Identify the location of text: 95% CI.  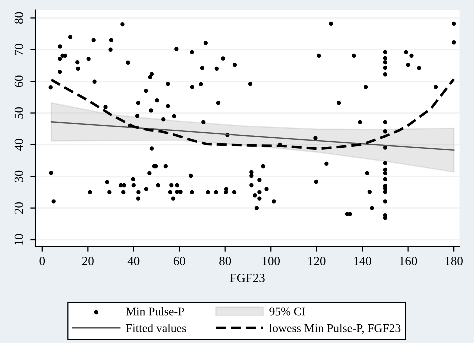
(288, 312).